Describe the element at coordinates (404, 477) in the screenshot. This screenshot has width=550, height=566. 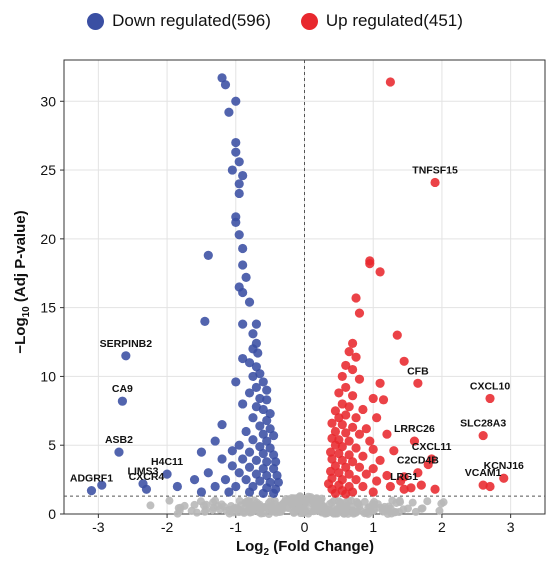
I see `gene-label: LRG1` at that location.